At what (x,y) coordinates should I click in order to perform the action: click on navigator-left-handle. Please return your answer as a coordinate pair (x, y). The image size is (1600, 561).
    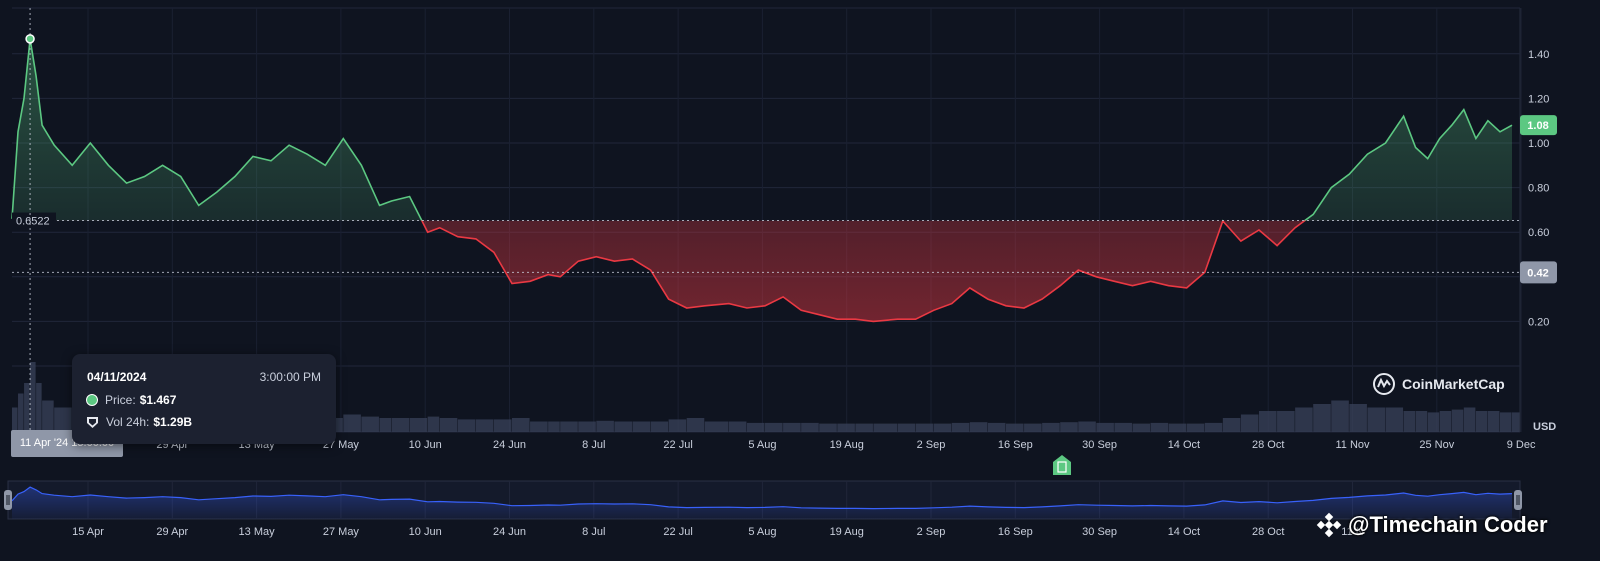
    Looking at the image, I should click on (8, 500).